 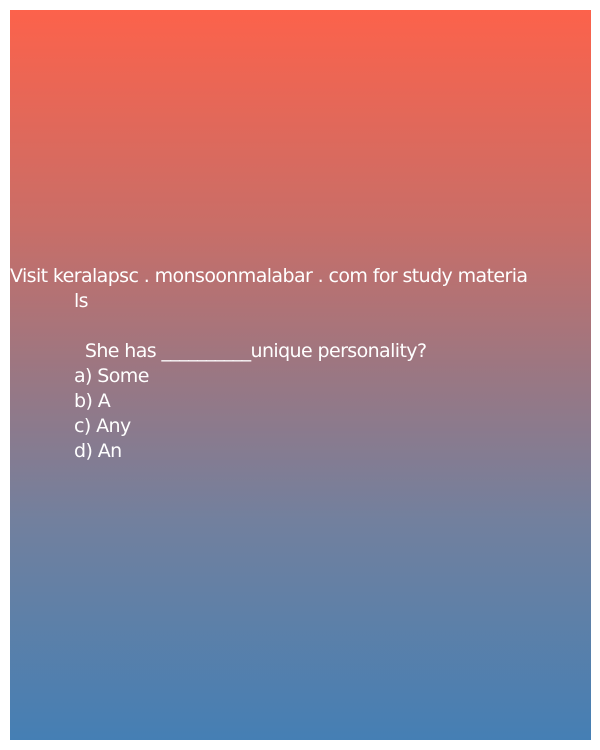 I want to click on spacer, so click(x=300, y=326).